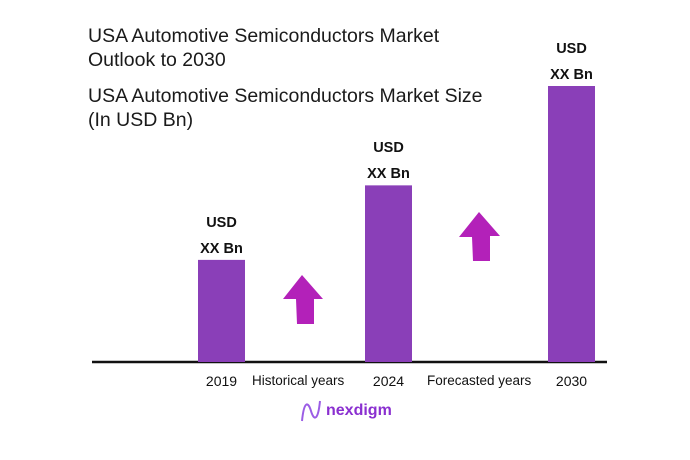 The height and width of the screenshot is (460, 690). What do you see at coordinates (571, 224) in the screenshot?
I see `bar-2030` at bounding box center [571, 224].